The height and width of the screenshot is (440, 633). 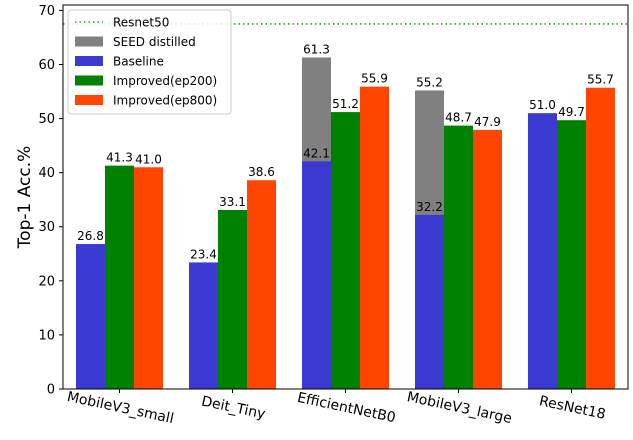 I want to click on y-tick-label: 50, so click(x=46, y=119).